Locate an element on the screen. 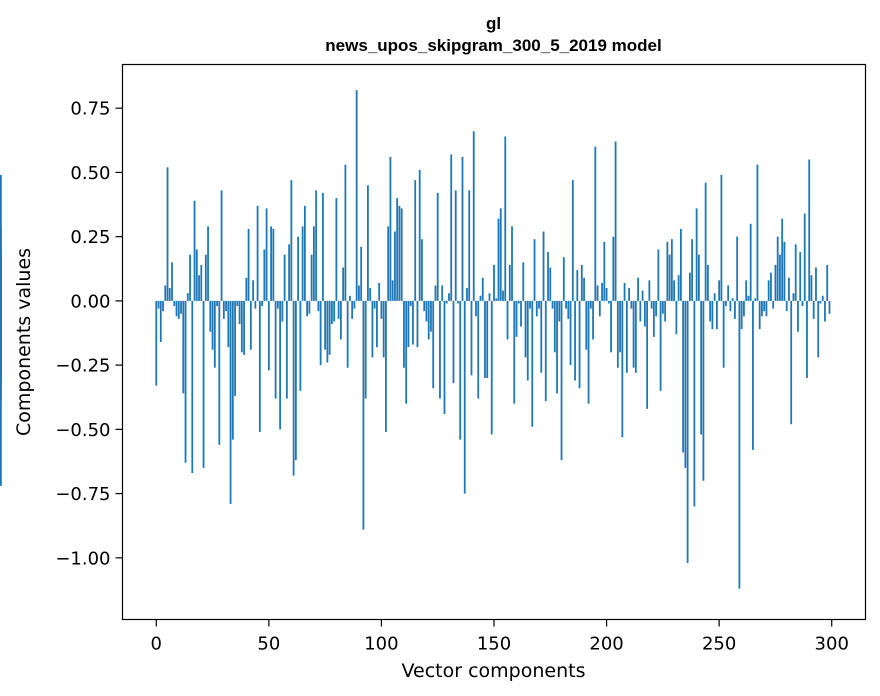 This screenshot has width=880, height=696. y-tick-label: 0.50 is located at coordinates (90, 173).